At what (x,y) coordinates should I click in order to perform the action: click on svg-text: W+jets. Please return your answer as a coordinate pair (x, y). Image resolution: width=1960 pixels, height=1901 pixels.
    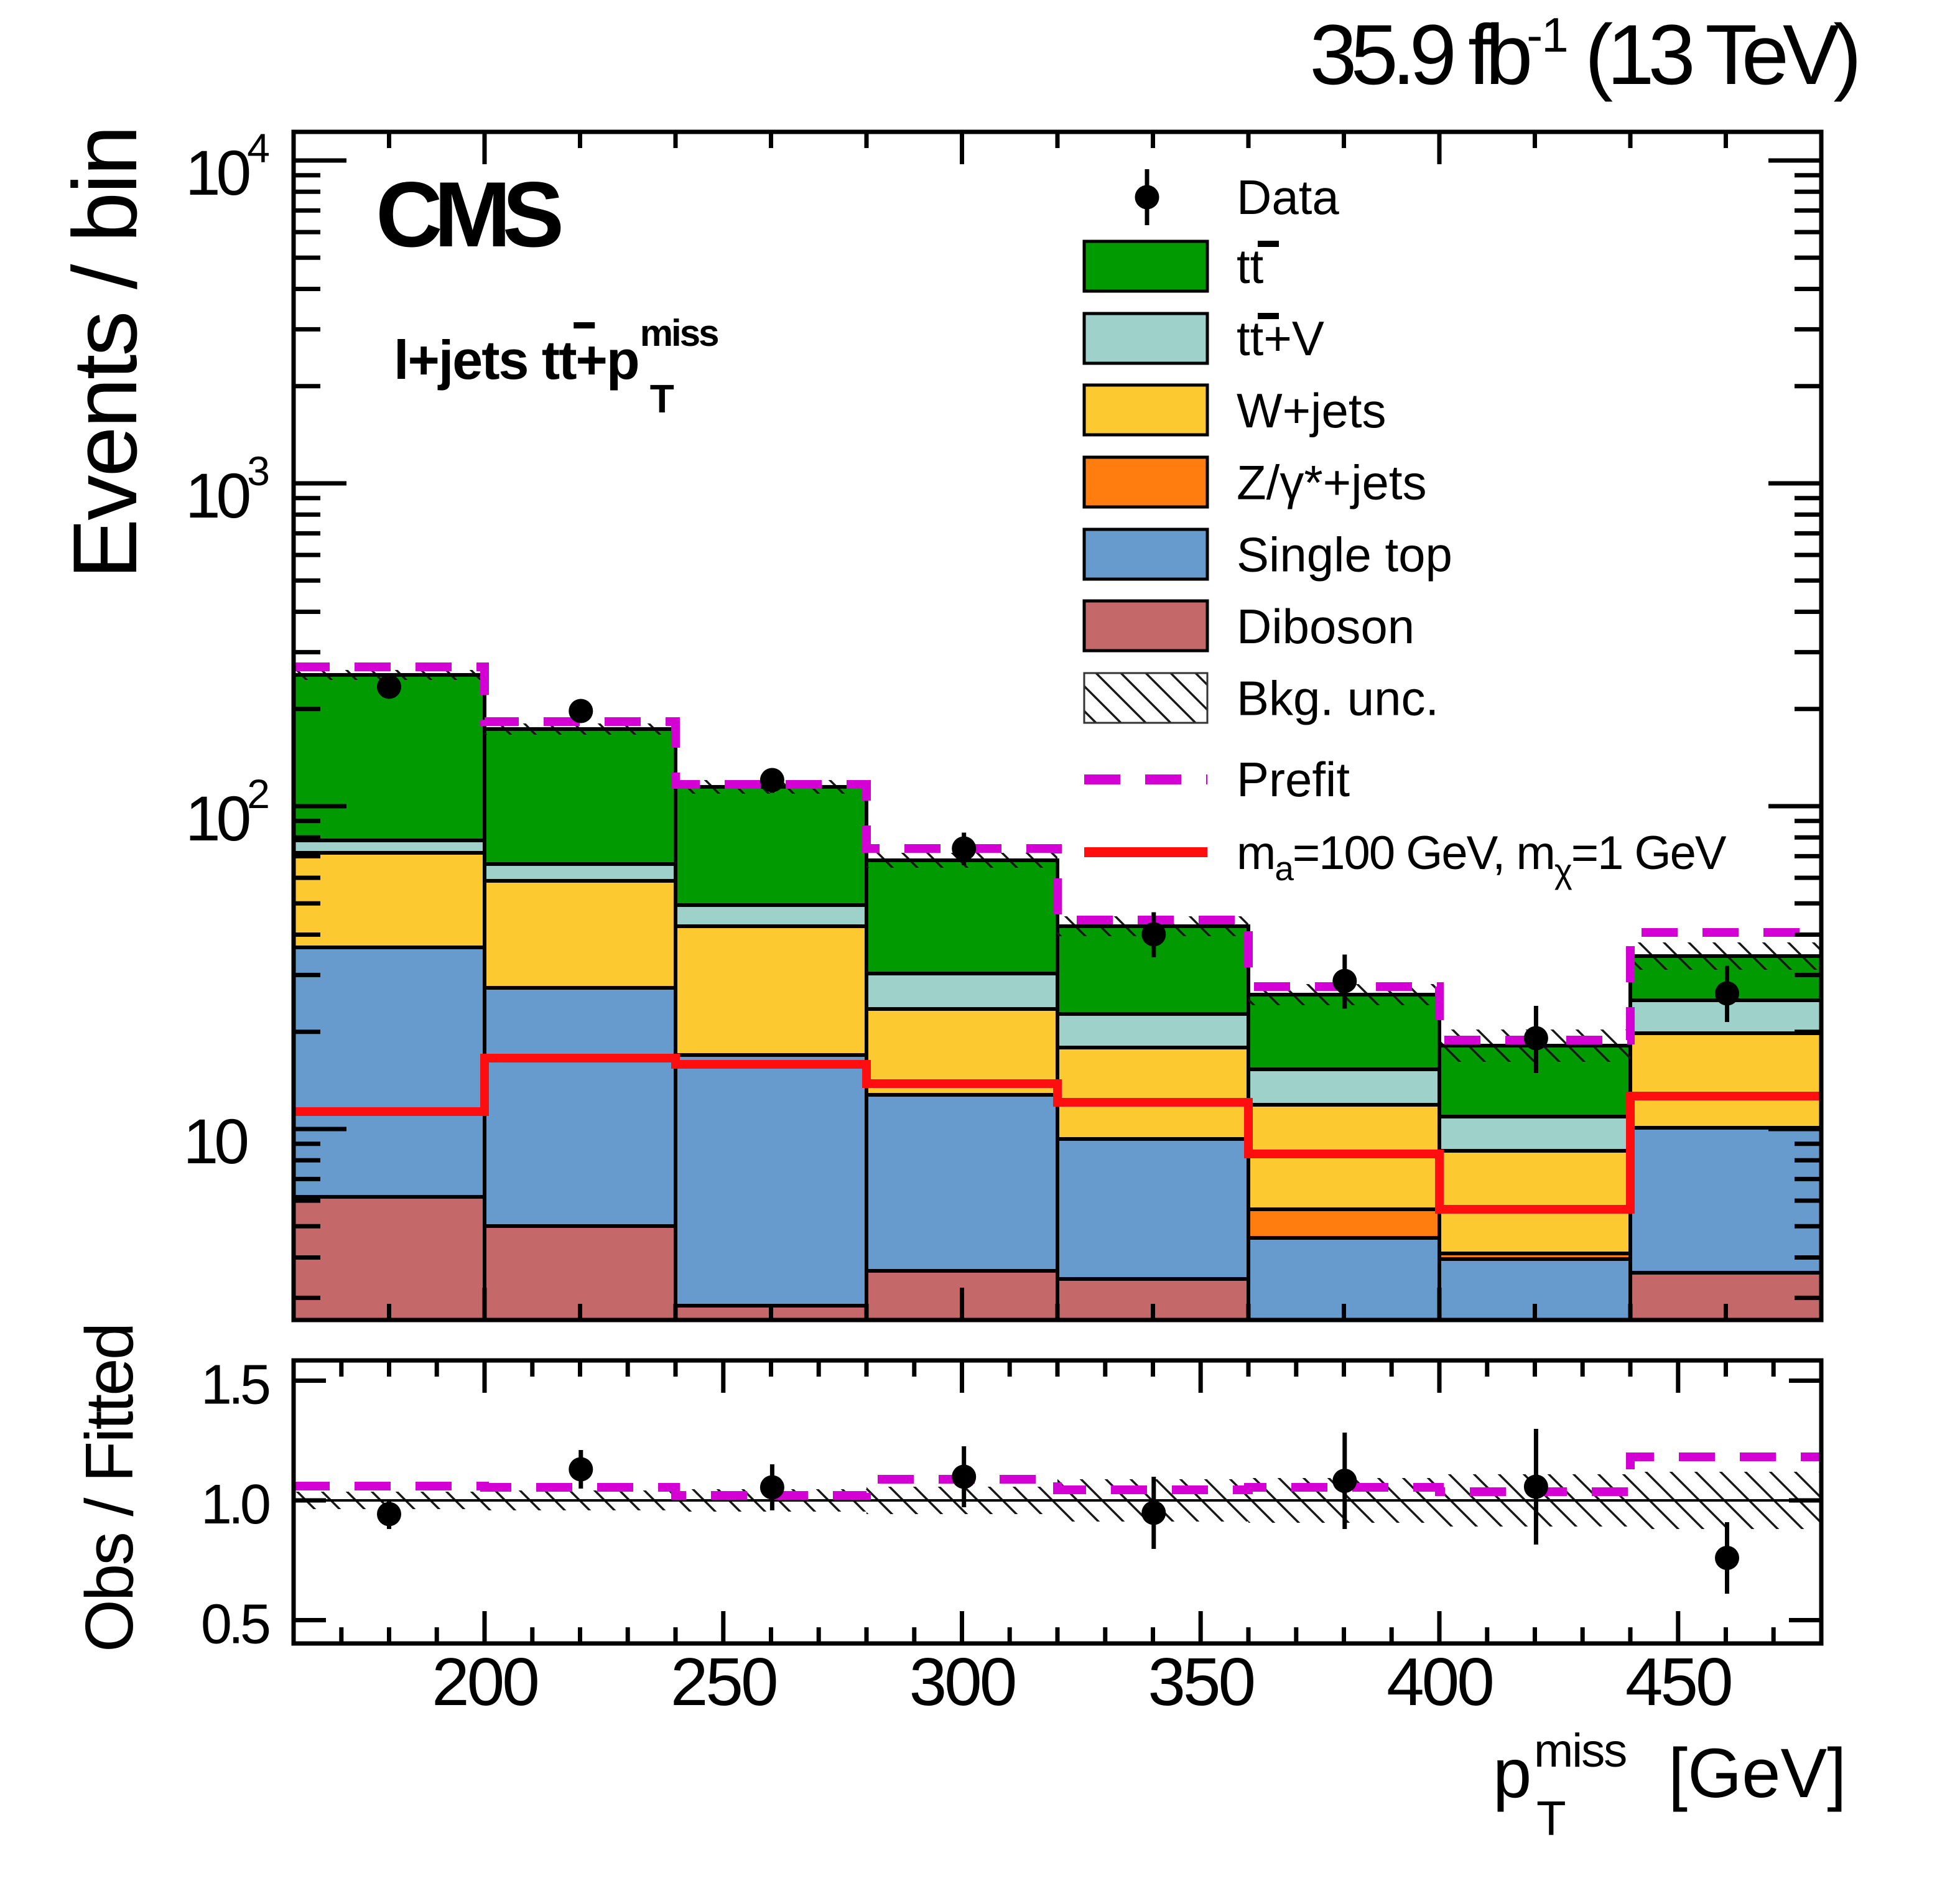
    Looking at the image, I should click on (1311, 410).